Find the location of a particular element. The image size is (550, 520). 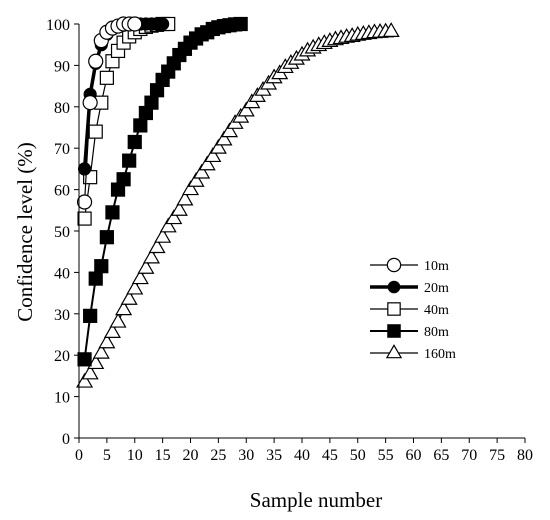

y-tick-label: 80 is located at coordinates (62, 108).